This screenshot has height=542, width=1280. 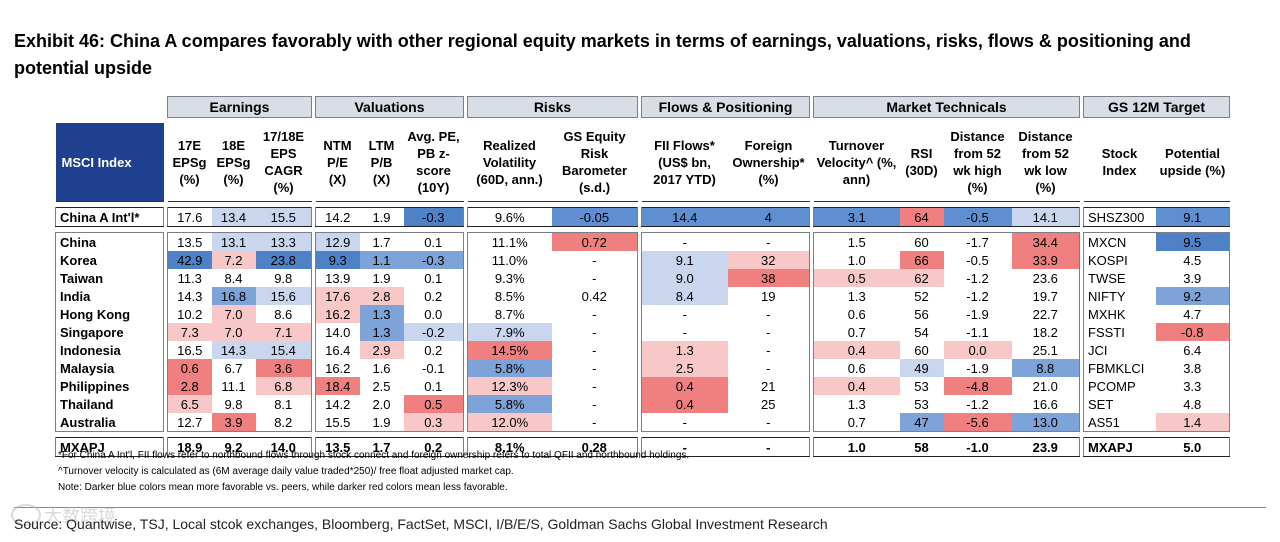 I want to click on table-cell: 7.2, so click(x=233, y=260).